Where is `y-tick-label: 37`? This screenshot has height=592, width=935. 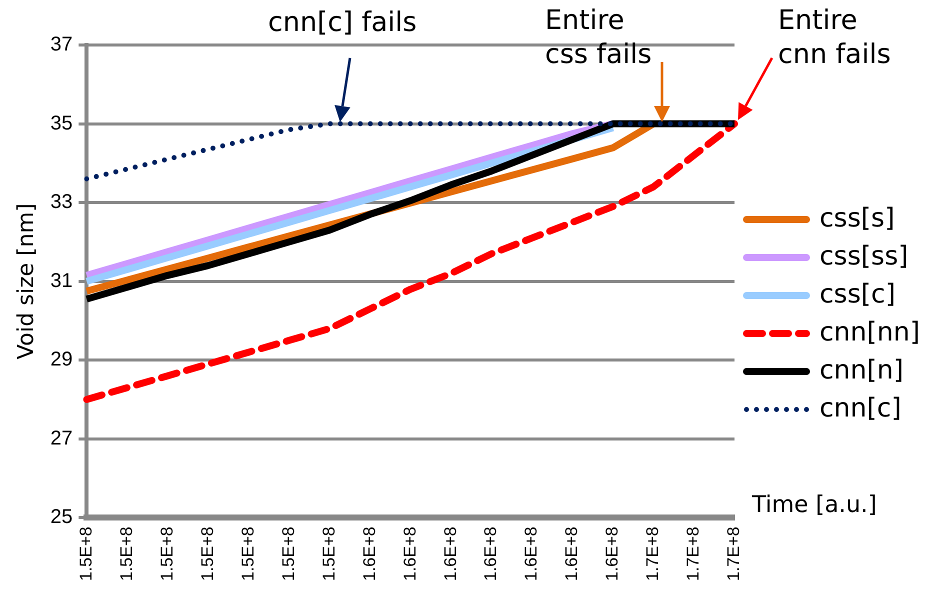 y-tick-label: 37 is located at coordinates (61, 45).